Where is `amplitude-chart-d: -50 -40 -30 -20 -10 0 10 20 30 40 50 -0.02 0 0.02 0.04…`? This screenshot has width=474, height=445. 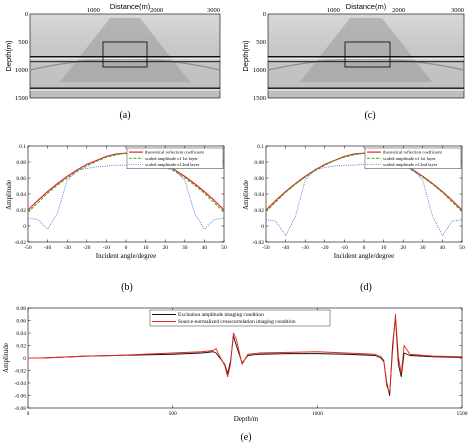 amplitude-chart-d: -50 -40 -30 -20 -10 0 10 20 30 40 50 -0.02 0 0.02 0.04… is located at coordinates (359, 197).